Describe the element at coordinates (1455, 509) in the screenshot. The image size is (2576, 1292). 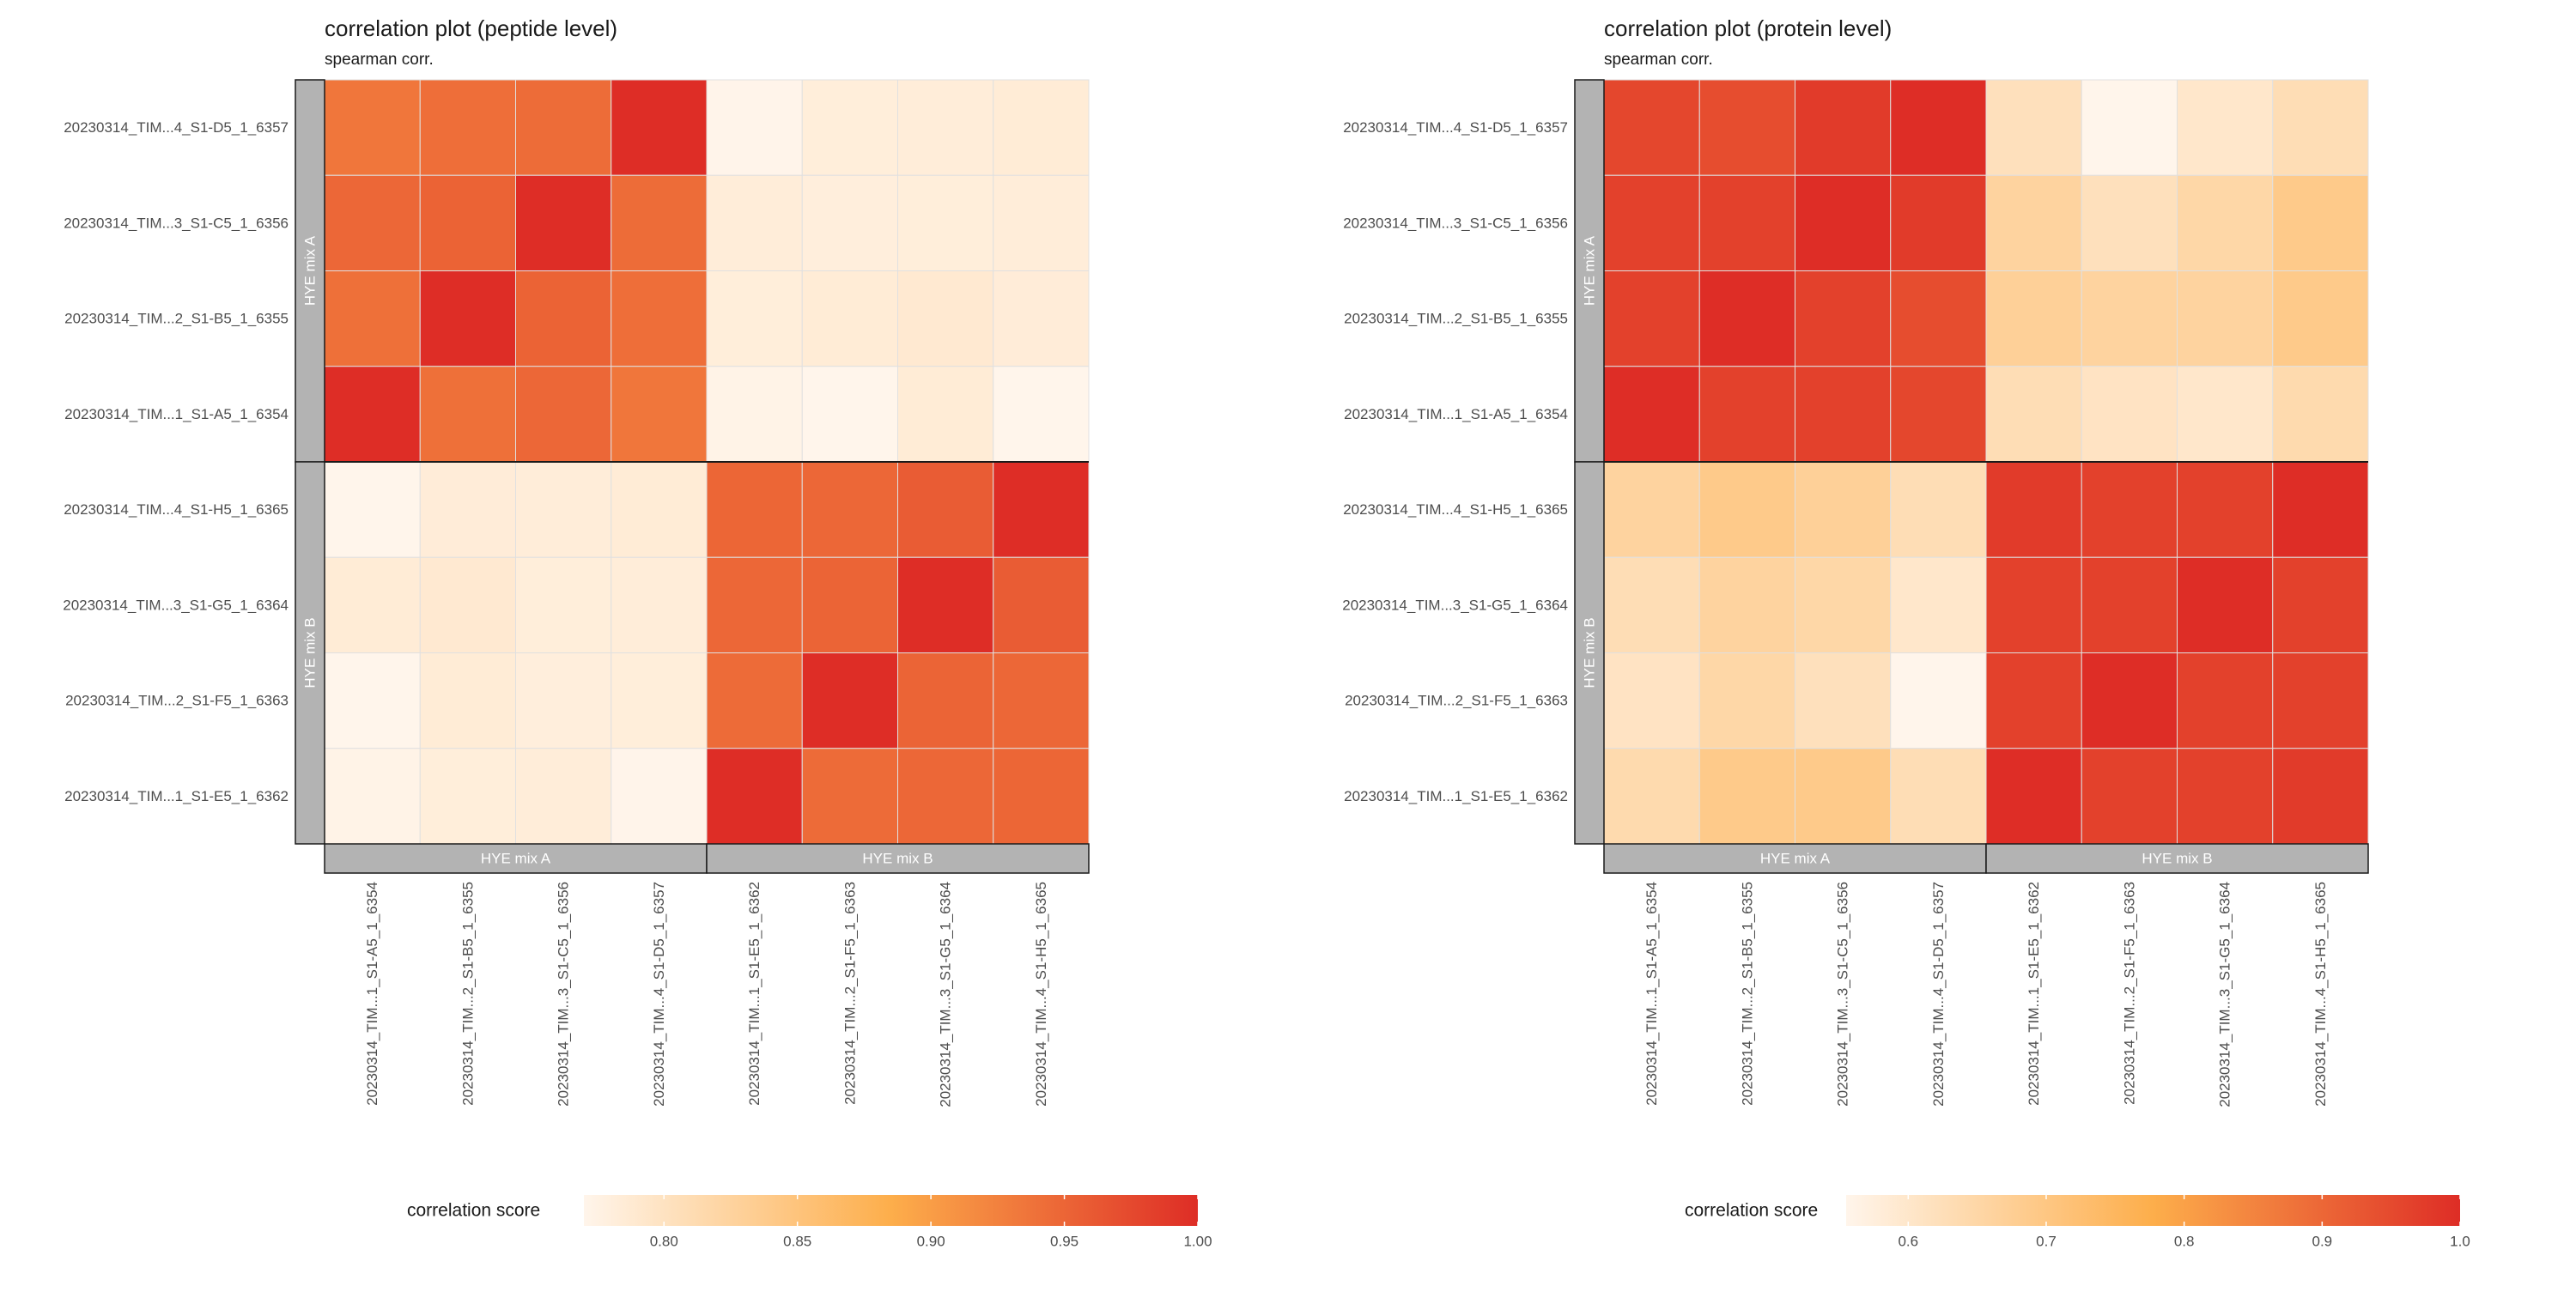
I see `row-label: 20230314_TIM...4_S1-H5_1_6365` at that location.